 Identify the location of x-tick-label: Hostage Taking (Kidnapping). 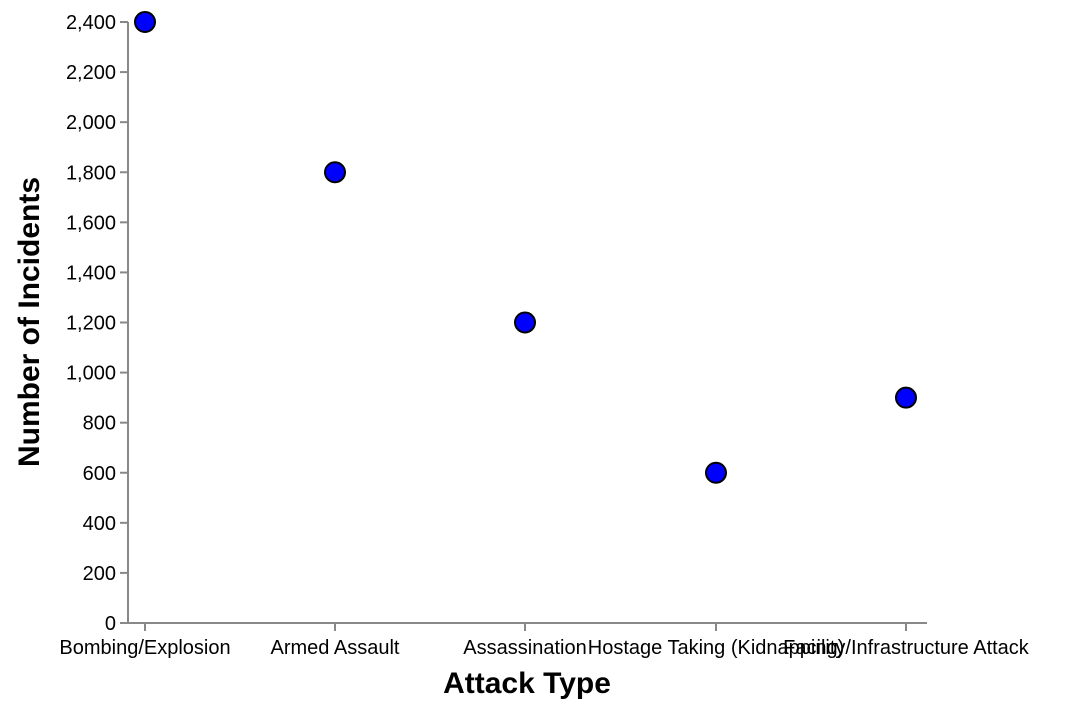
(716, 648).